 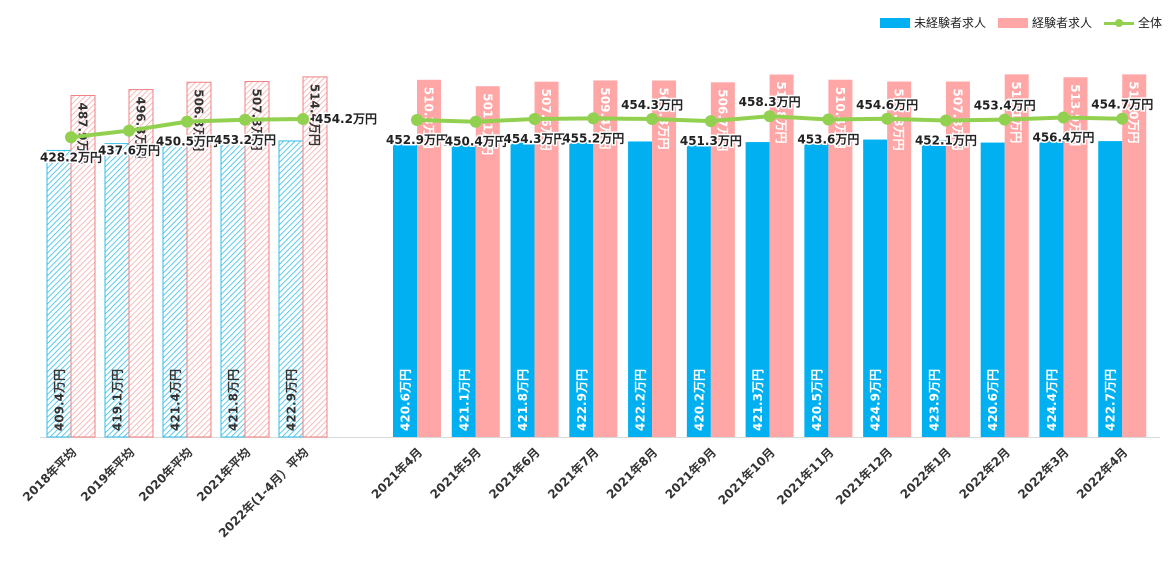 What do you see at coordinates (699, 400) in the screenshot?
I see `data-label-inexperienced: 420.2万円` at bounding box center [699, 400].